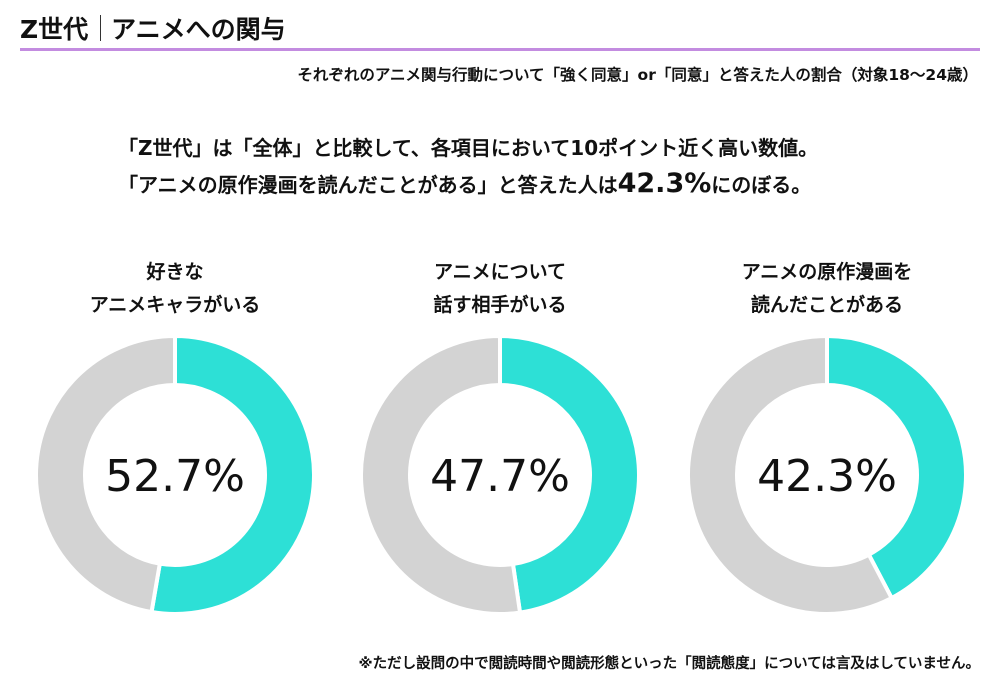 Image resolution: width=1000 pixels, height=685 pixels. What do you see at coordinates (54, 29) in the screenshot?
I see `title-left: Z世代` at bounding box center [54, 29].